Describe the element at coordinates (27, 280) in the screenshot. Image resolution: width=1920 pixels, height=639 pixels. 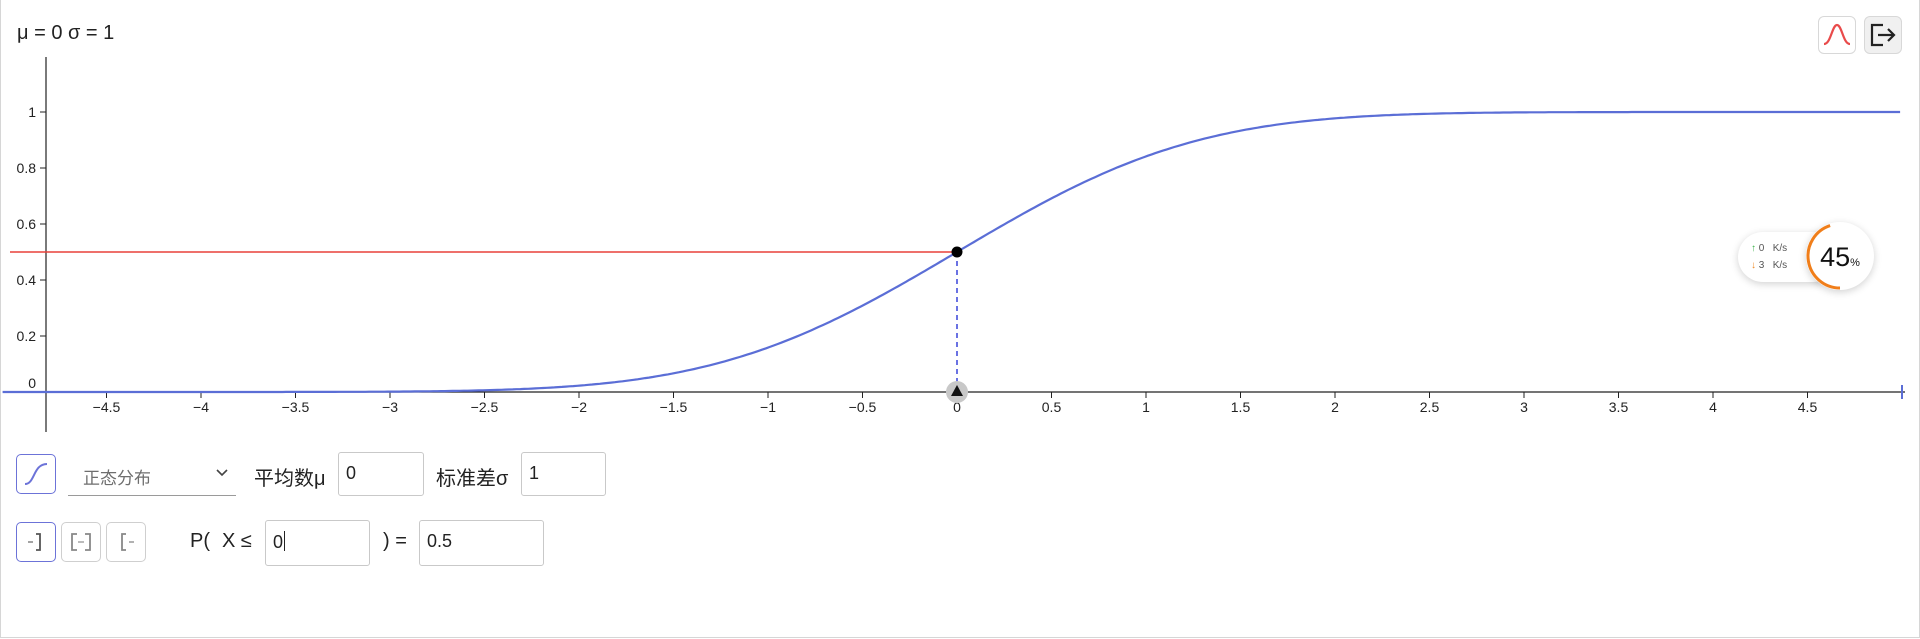
I see `y-tick-label: 0.4` at that location.